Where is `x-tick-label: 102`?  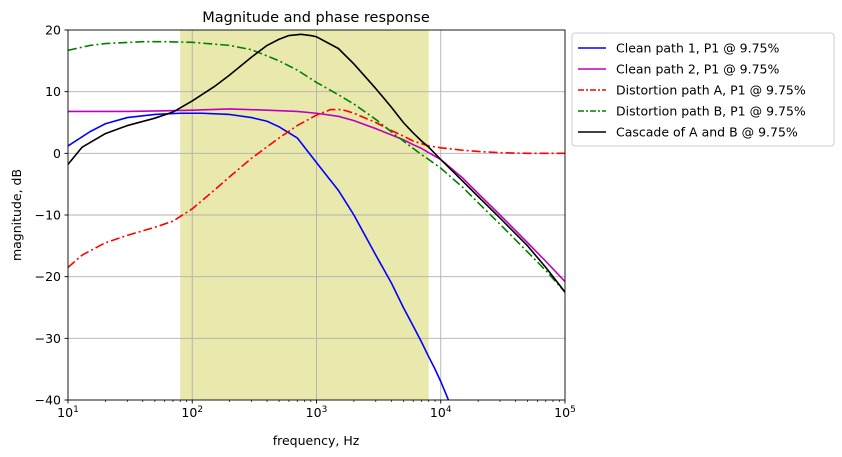 x-tick-label: 102 is located at coordinates (192, 412).